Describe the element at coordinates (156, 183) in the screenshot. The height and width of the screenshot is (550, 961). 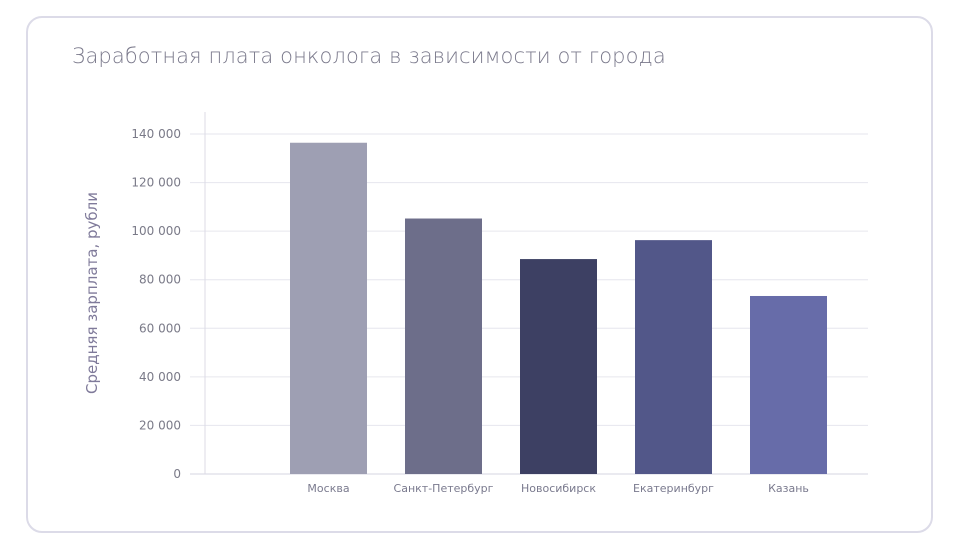
I see `y-tick-label: 120 000` at that location.